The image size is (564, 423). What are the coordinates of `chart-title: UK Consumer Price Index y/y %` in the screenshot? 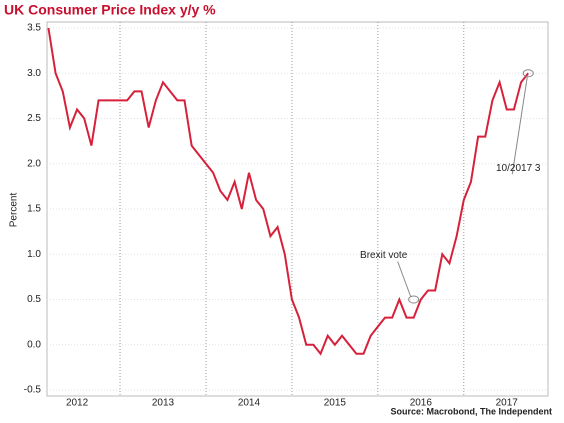 It's located at (110, 10).